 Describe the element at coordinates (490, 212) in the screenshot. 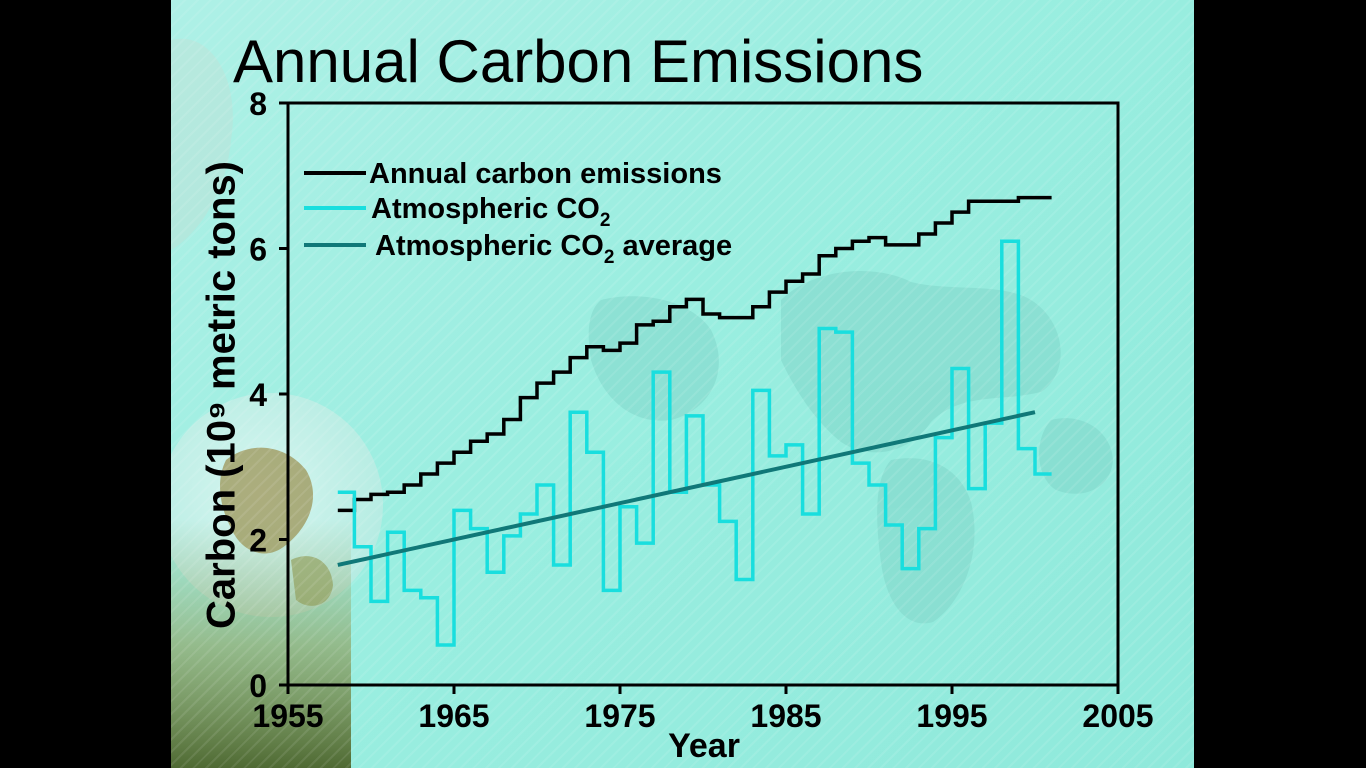

I see `legend-label: Atmospheric CO2` at that location.